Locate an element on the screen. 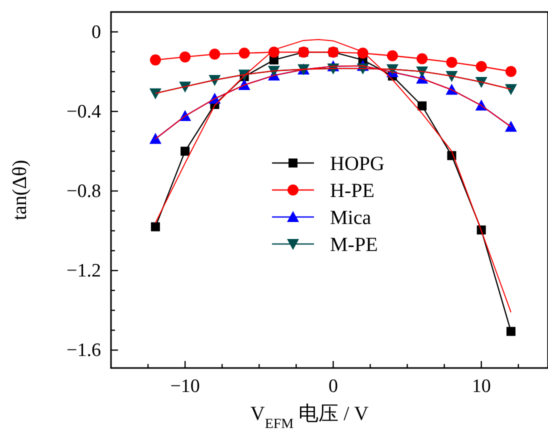 Image resolution: width=548 pixels, height=432 pixels. xlabel: V$_{EFM}$ 电压 / V is located at coordinates (309, 417).